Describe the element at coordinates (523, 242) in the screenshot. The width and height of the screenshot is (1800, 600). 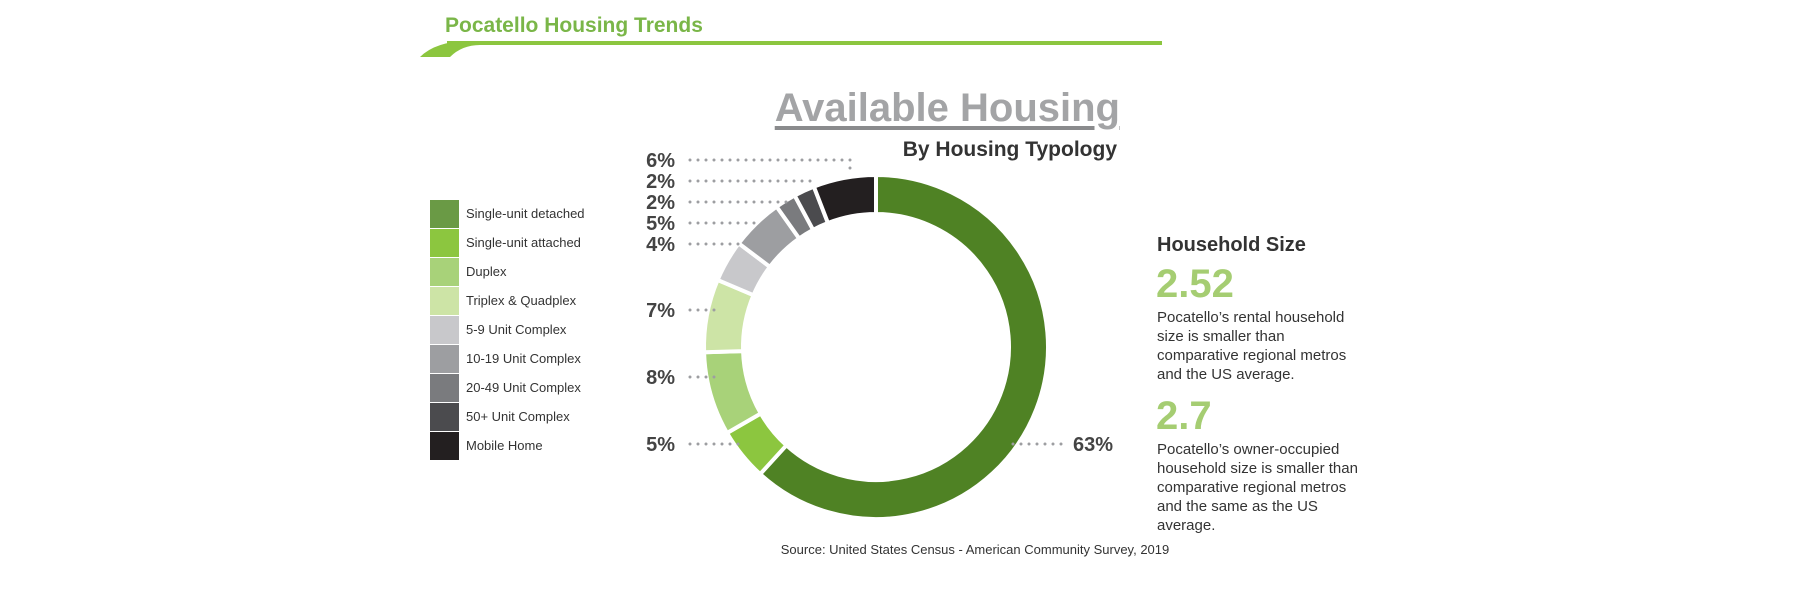
I see `legend-label: Single-unit attached` at that location.